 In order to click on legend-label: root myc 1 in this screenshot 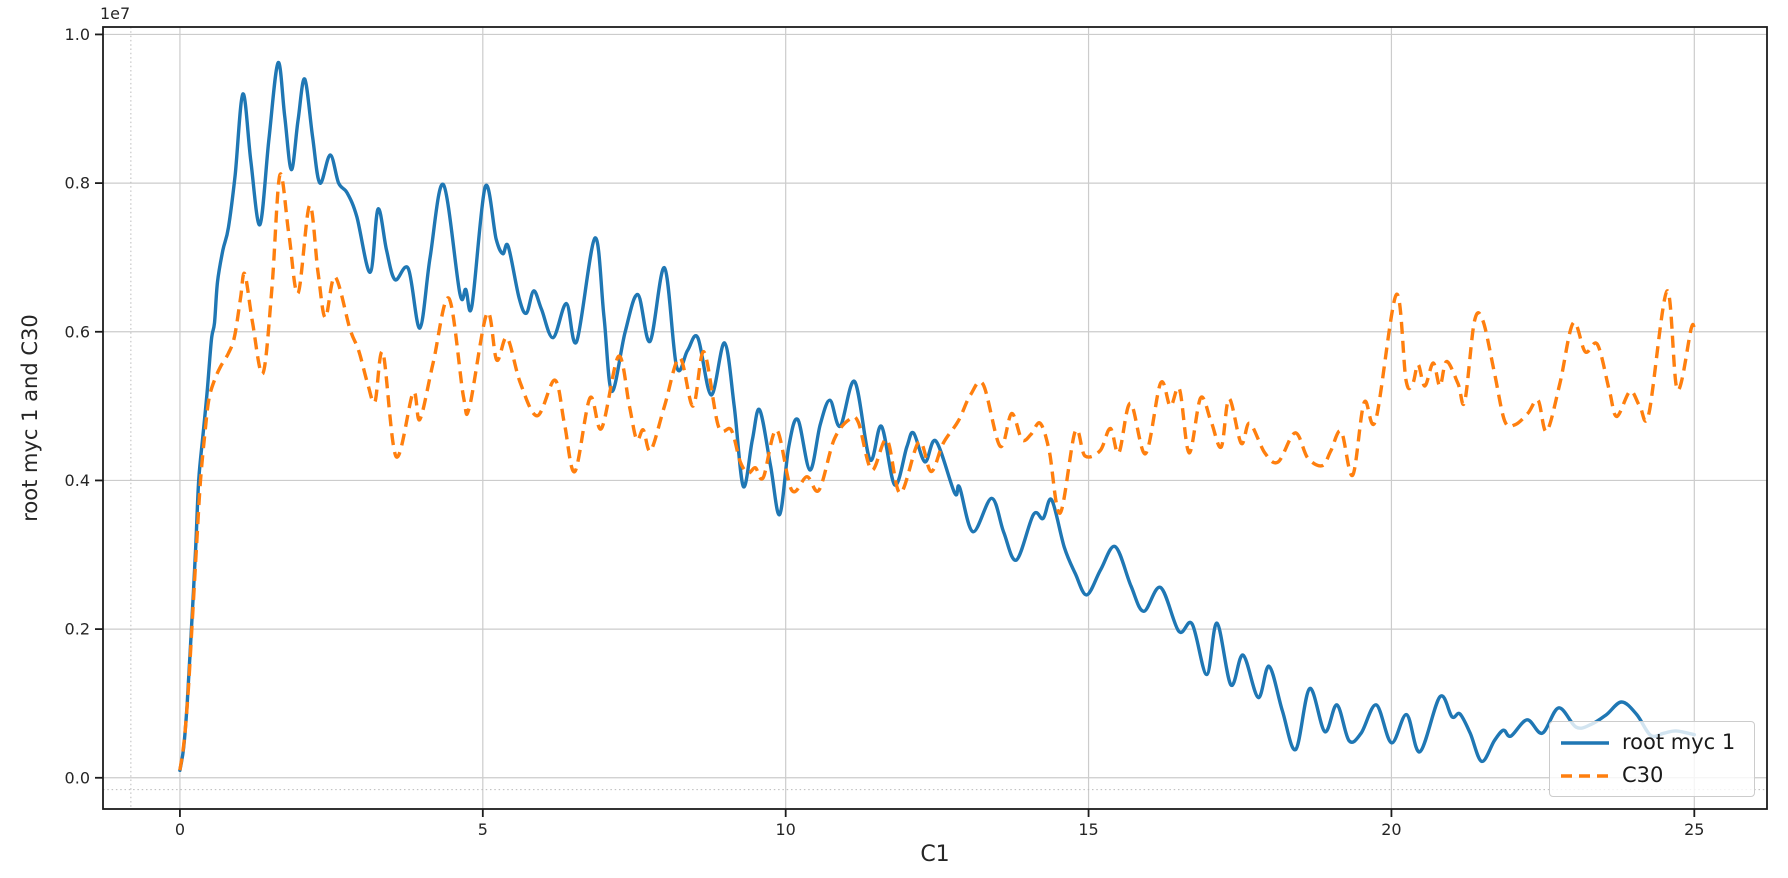, I will do `click(1679, 742)`.